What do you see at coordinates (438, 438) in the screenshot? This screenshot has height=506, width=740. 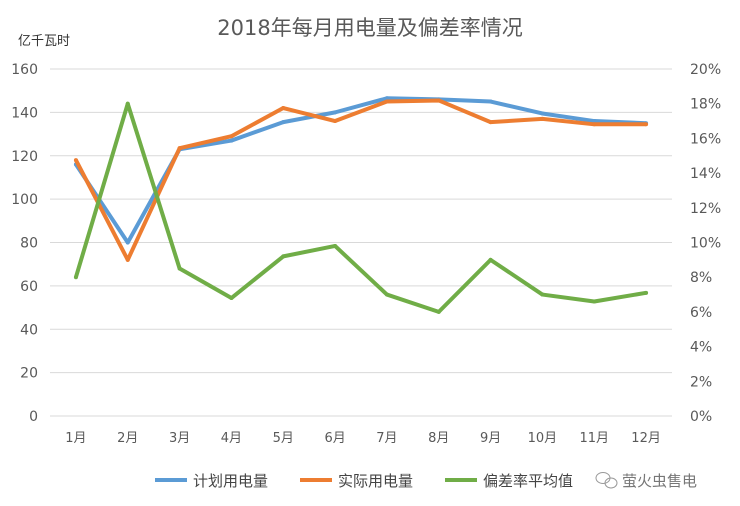 I see `x-tick-label: 8月` at bounding box center [438, 438].